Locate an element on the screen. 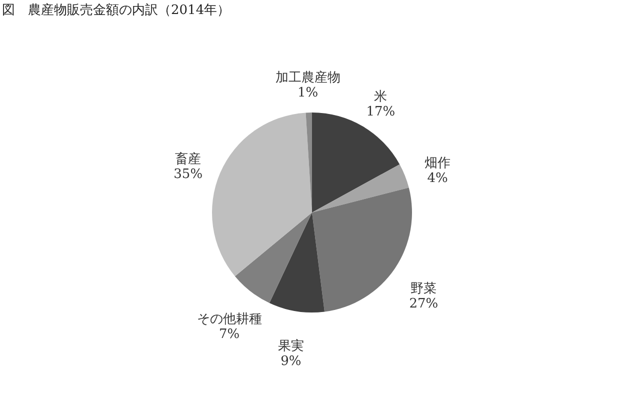 This screenshot has height=416, width=628. data-label: 7% is located at coordinates (229, 334).